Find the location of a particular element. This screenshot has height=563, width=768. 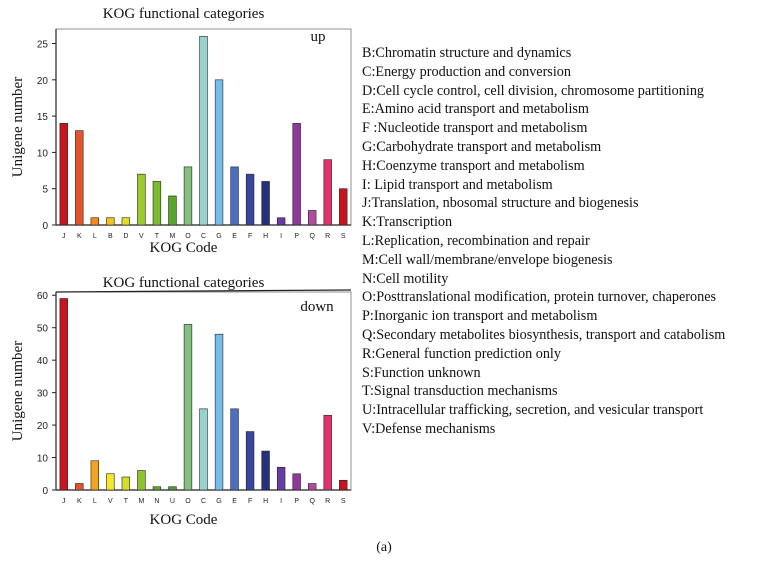

x-tick-label: R is located at coordinates (327, 501).